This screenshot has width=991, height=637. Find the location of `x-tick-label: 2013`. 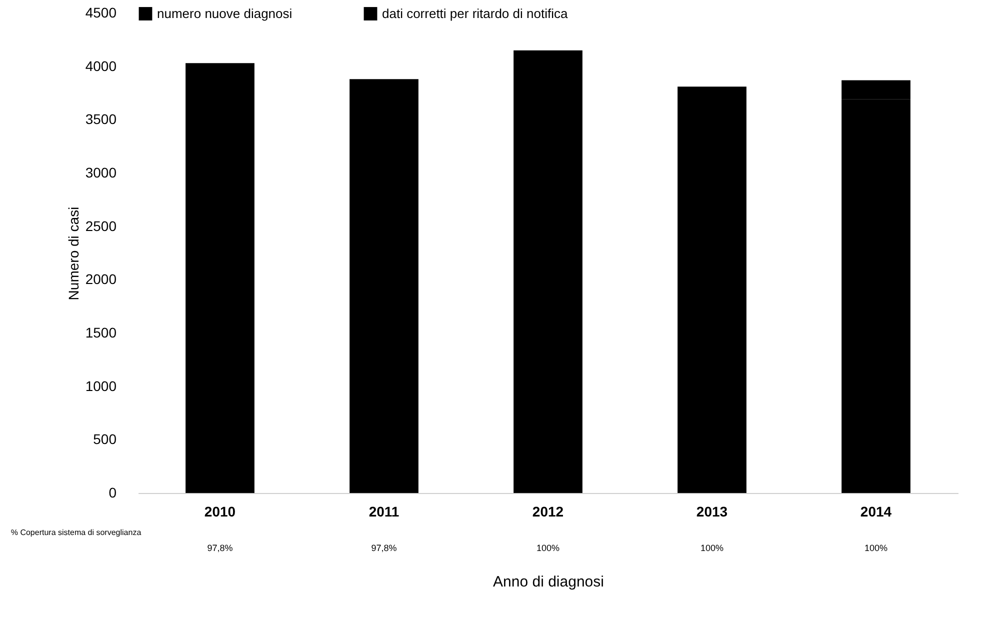

x-tick-label: 2013 is located at coordinates (712, 512).